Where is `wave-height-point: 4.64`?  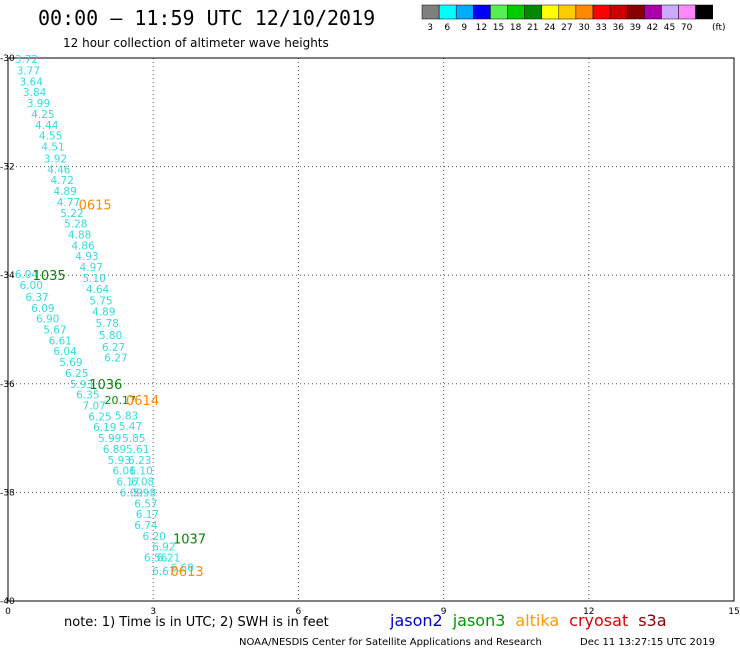 wave-height-point: 4.64 is located at coordinates (98, 290).